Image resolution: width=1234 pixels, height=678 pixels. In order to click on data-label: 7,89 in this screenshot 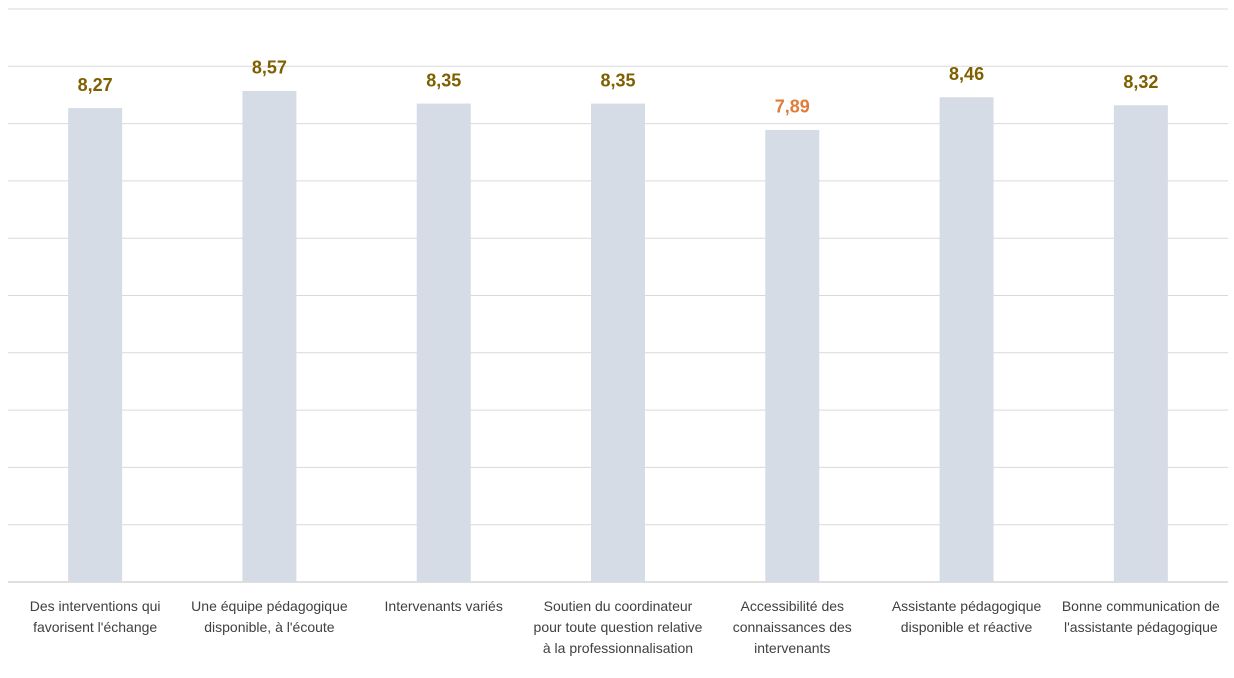, I will do `click(792, 107)`.